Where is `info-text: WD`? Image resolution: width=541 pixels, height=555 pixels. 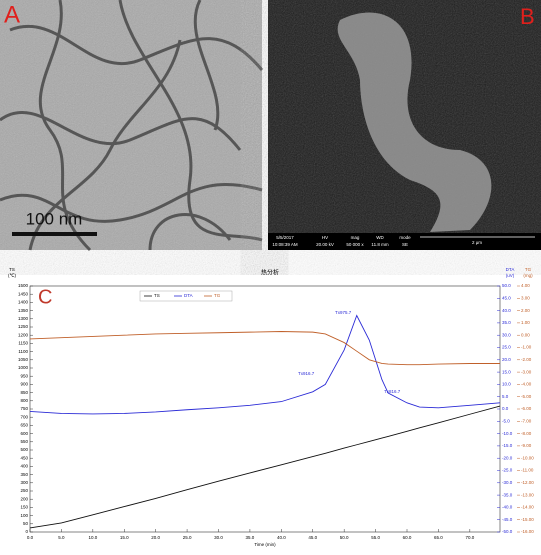 info-text: WD is located at coordinates (380, 237).